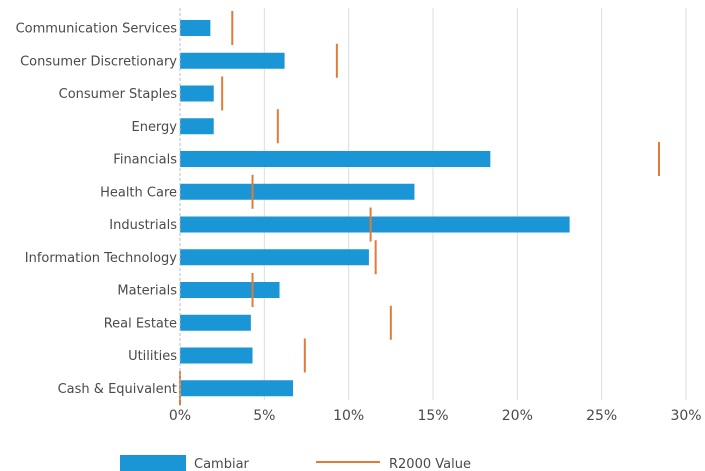 This screenshot has height=471, width=705. I want to click on x-tick-label: 30%, so click(685, 416).